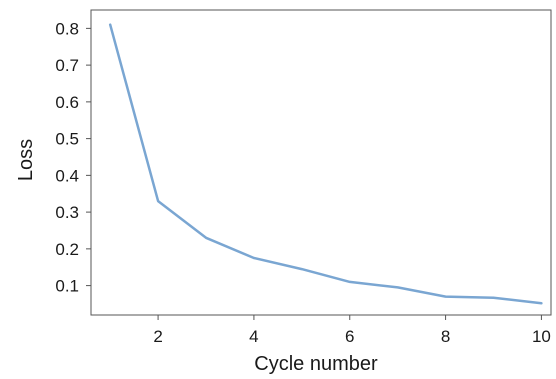  I want to click on y-tick-label: 0.2, so click(67, 249).